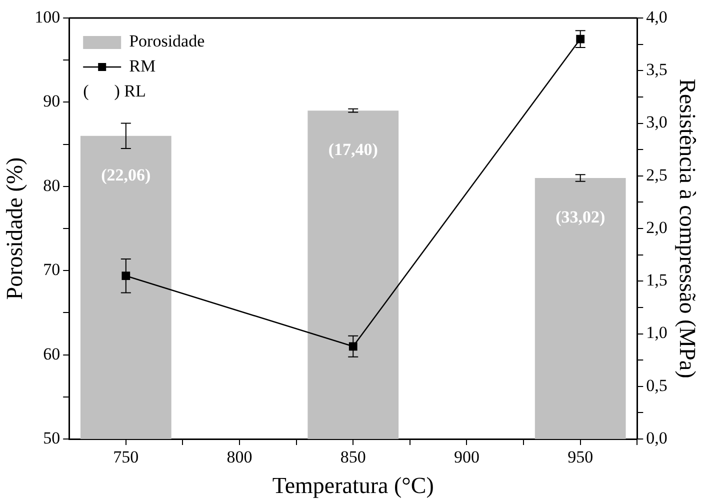 This screenshot has height=503, width=706. What do you see at coordinates (657, 227) in the screenshot?
I see `y2-tick-label: 2,0` at bounding box center [657, 227].